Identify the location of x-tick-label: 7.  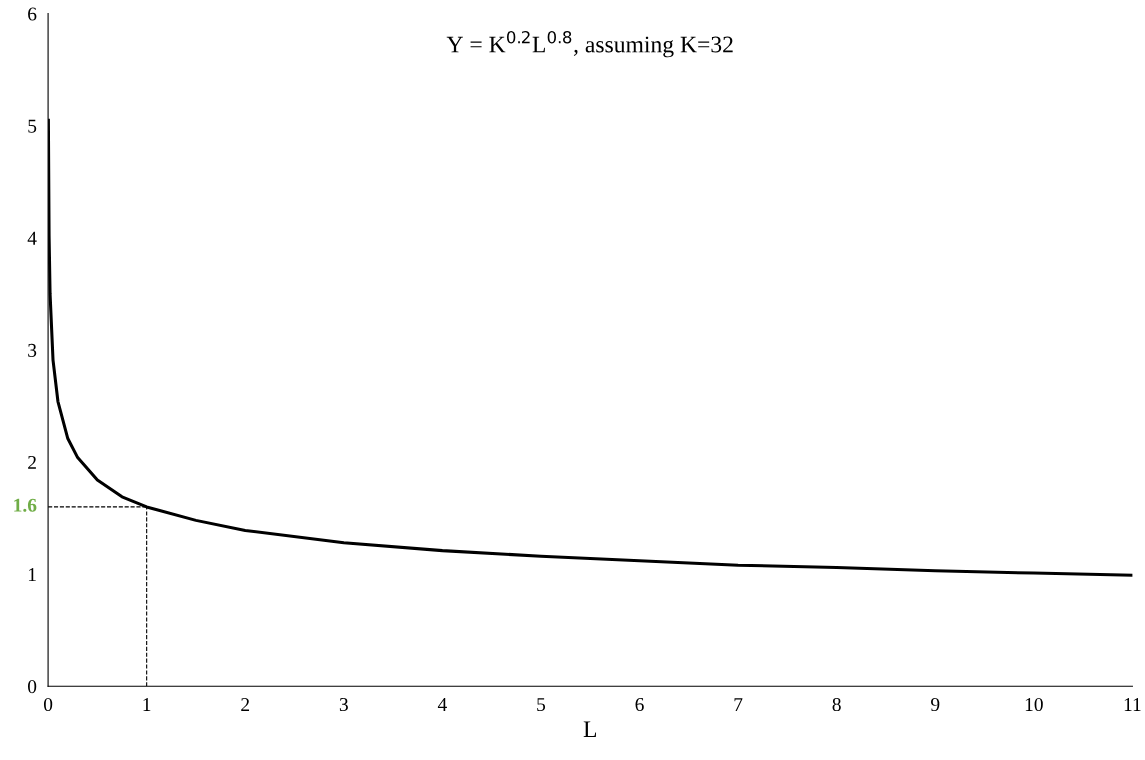
(738, 704).